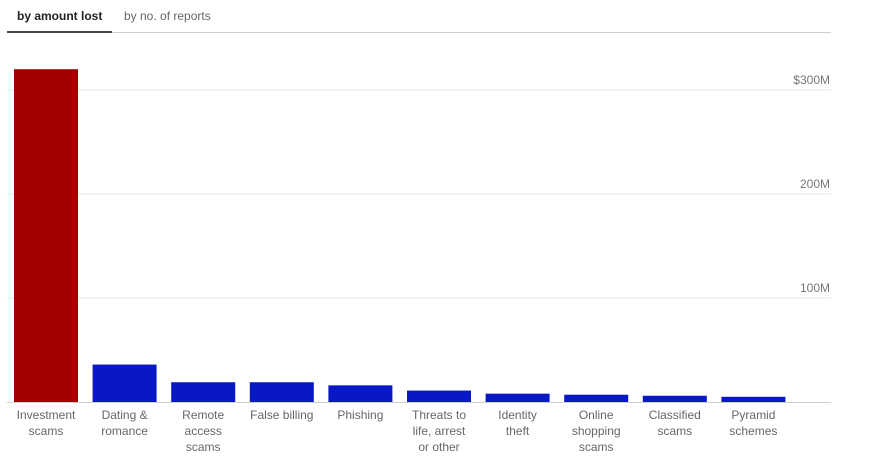  Describe the element at coordinates (815, 288) in the screenshot. I see `y-tick-label: 100M` at that location.